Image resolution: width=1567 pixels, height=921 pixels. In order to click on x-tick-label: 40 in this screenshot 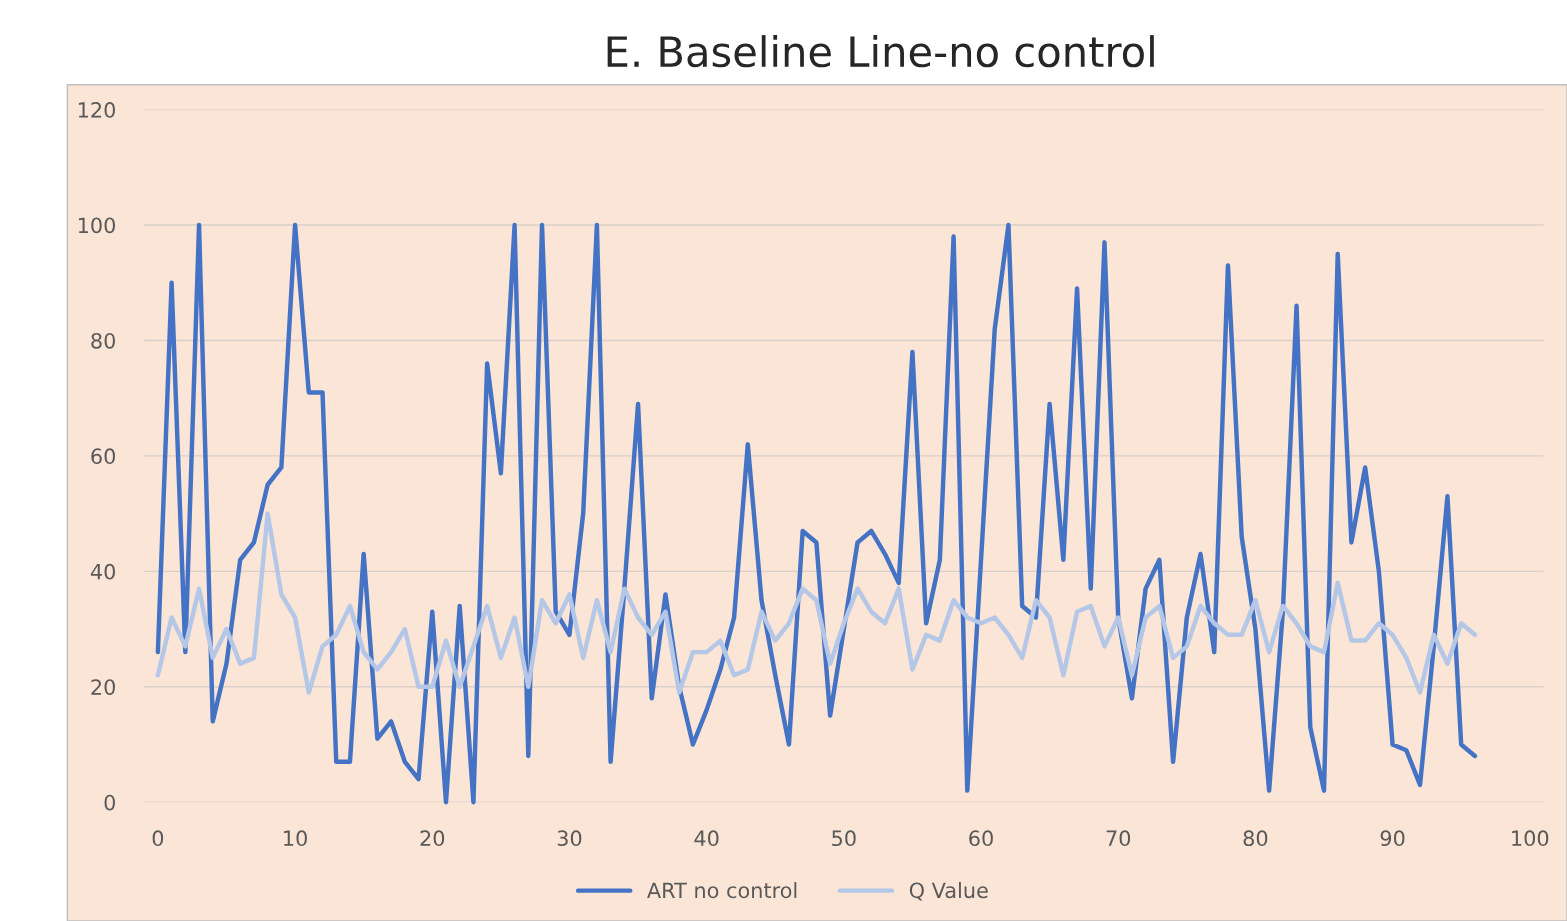, I will do `click(706, 838)`.